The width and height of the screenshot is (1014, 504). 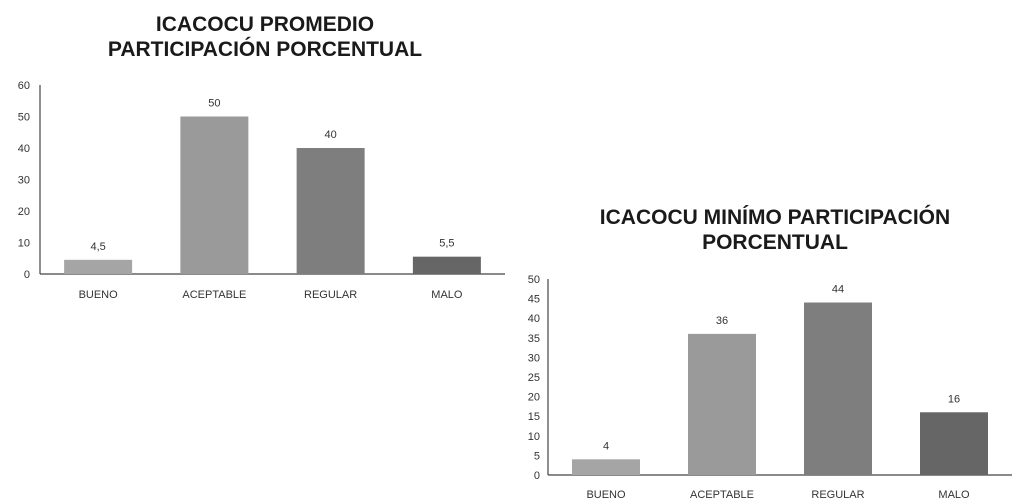 I want to click on y-tick-label: 60, so click(x=24, y=86).